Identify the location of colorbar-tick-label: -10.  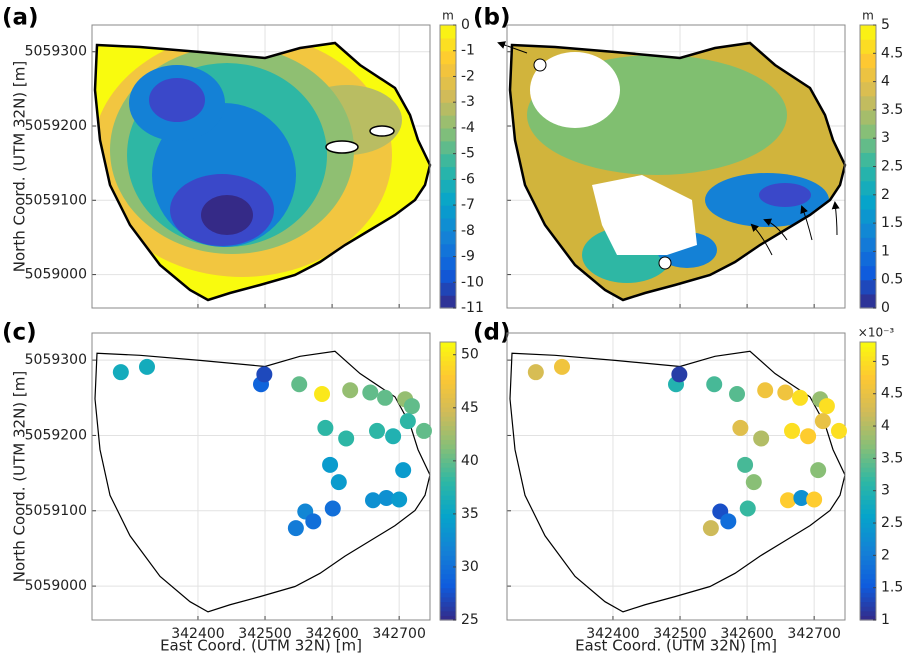
(472, 282).